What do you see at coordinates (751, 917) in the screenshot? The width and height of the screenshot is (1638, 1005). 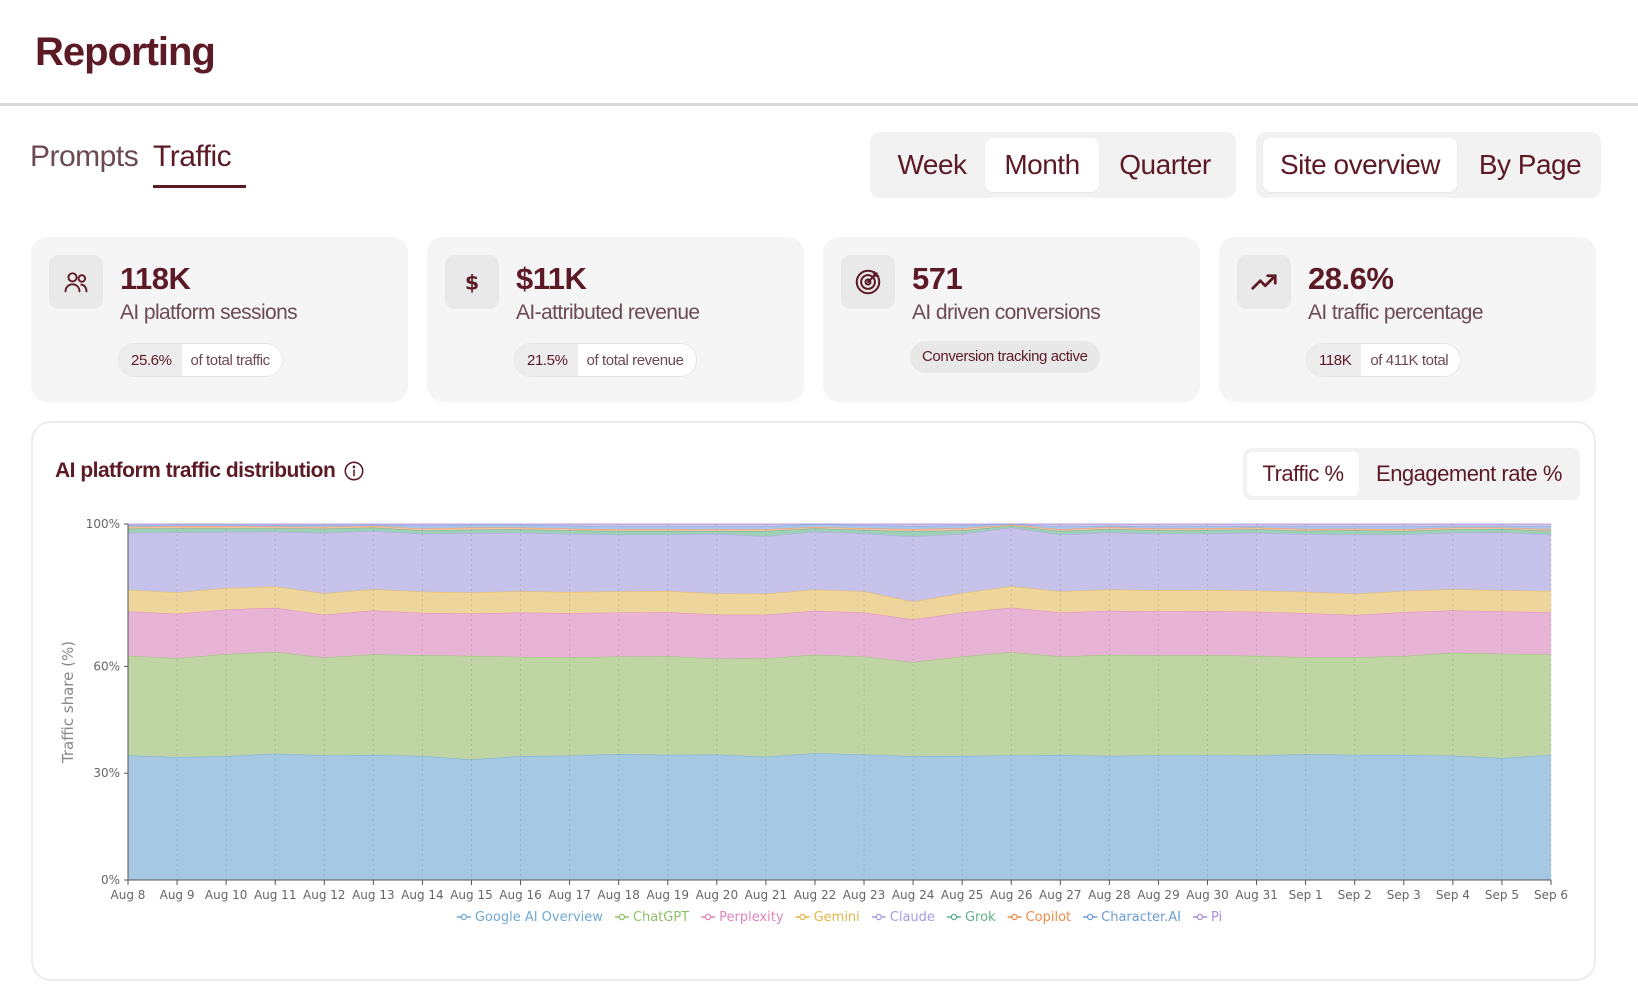 I see `legend-label: Perplexity` at bounding box center [751, 917].